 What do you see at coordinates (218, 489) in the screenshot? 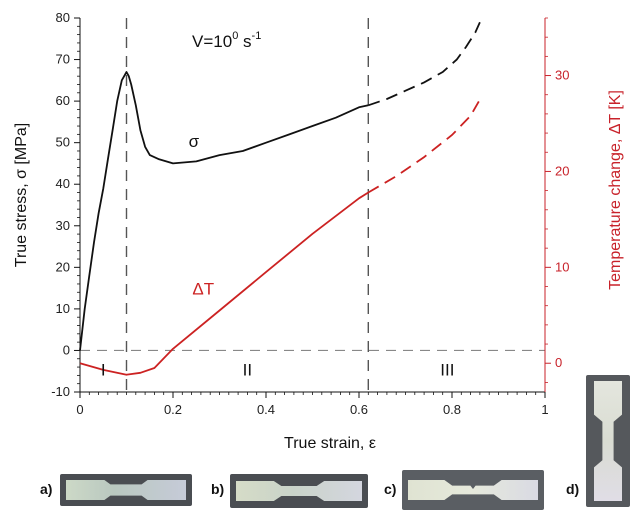
I see `photo-label-b: b)` at bounding box center [218, 489].